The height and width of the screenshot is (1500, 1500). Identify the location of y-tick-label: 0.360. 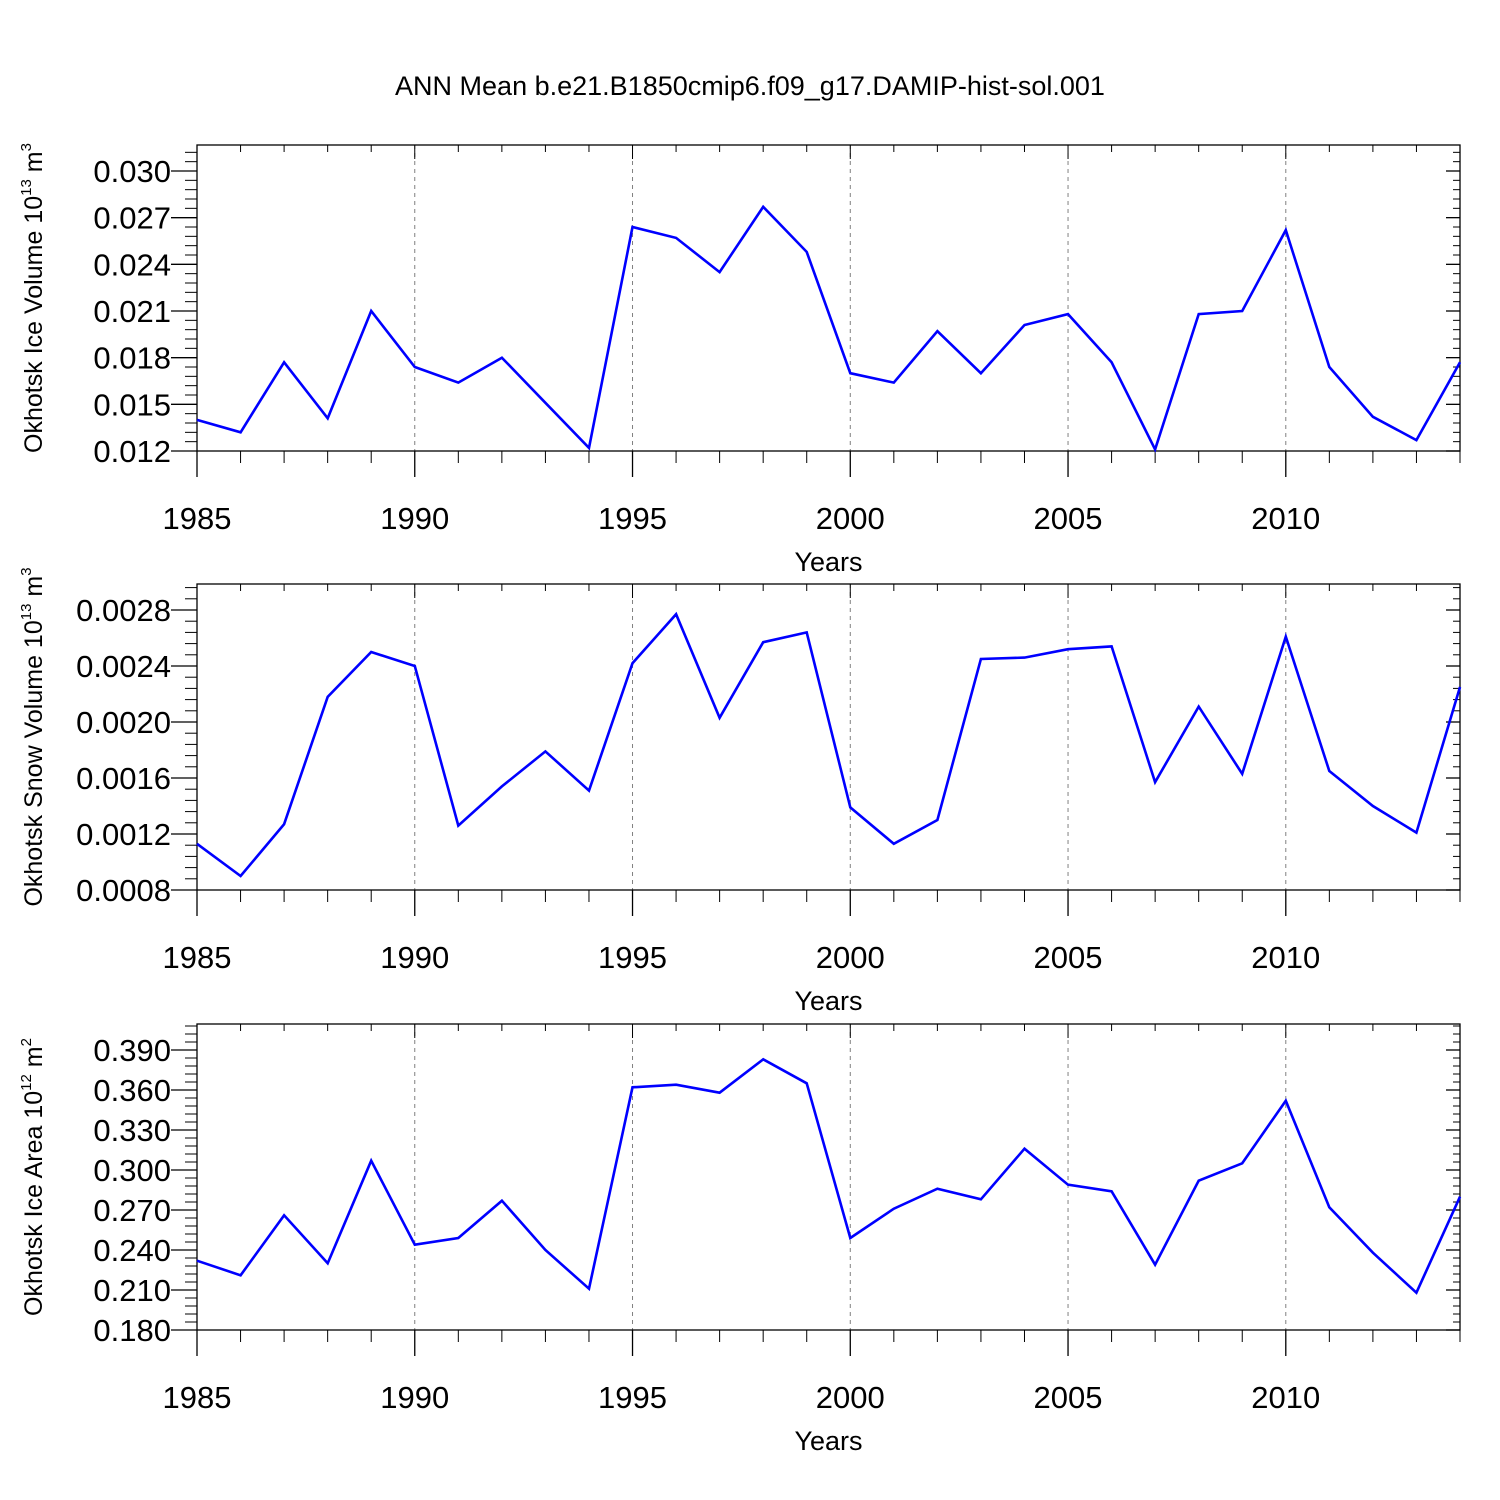
(132, 1090).